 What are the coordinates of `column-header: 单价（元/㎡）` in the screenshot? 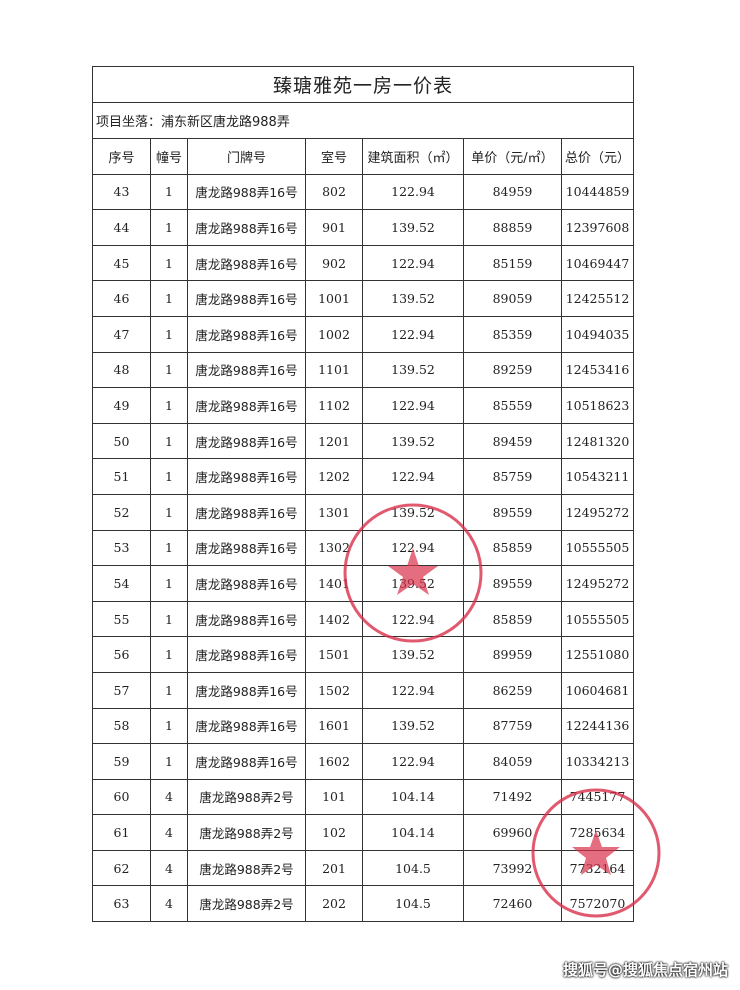 It's located at (512, 156).